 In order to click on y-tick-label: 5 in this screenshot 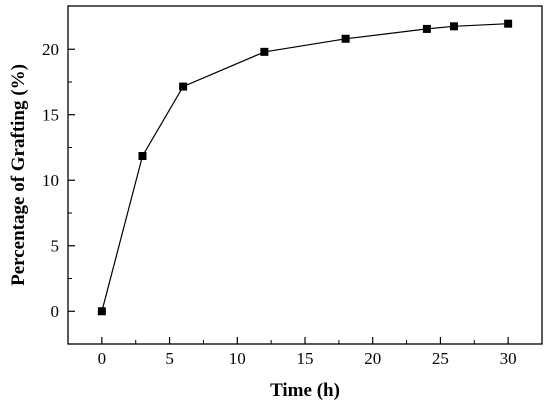, I will do `click(55, 246)`.